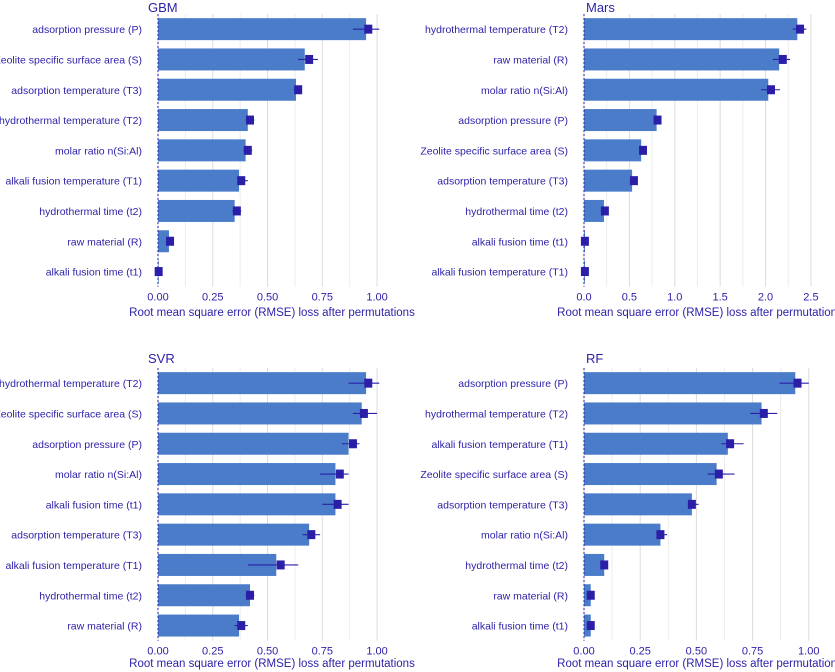  I want to click on panel-rf-title: RF, so click(594, 358).